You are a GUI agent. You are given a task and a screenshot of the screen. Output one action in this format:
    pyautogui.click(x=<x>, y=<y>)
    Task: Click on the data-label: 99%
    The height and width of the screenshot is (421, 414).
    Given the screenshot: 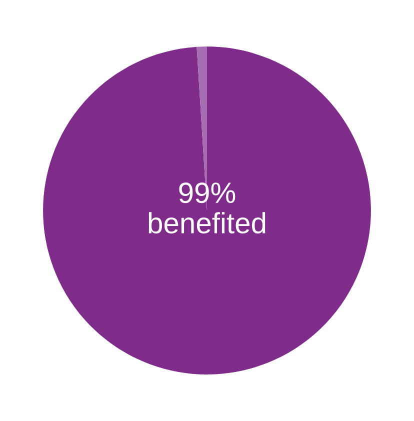 What is the action you would take?
    pyautogui.click(x=207, y=193)
    